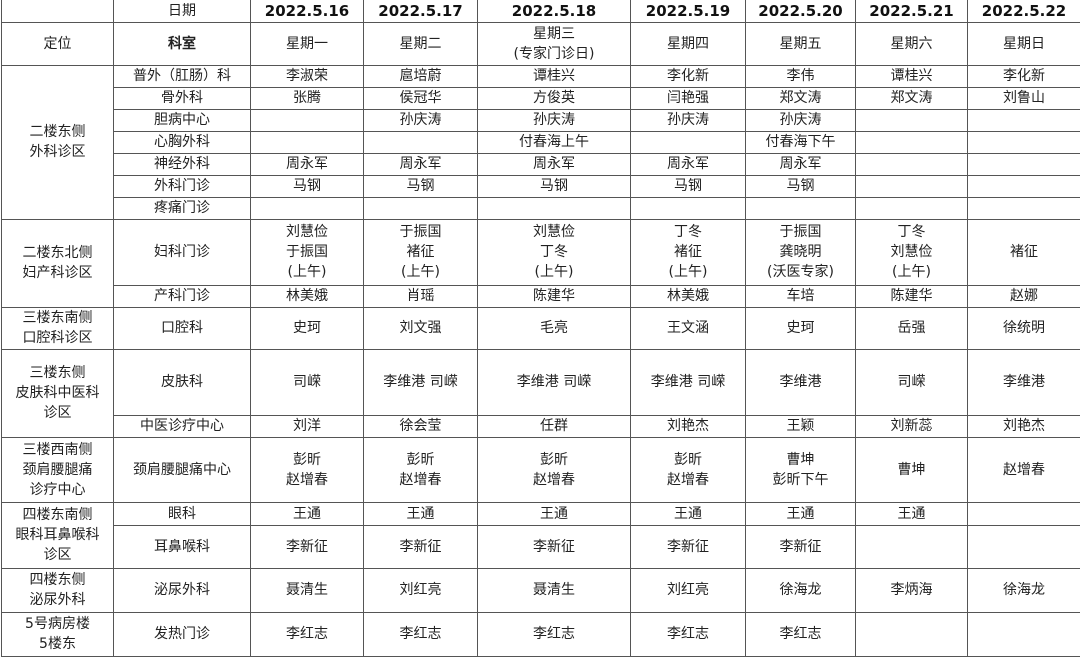 This screenshot has height=657, width=1080. What do you see at coordinates (912, 590) in the screenshot?
I see `doctor-cell: 李炳海` at bounding box center [912, 590].